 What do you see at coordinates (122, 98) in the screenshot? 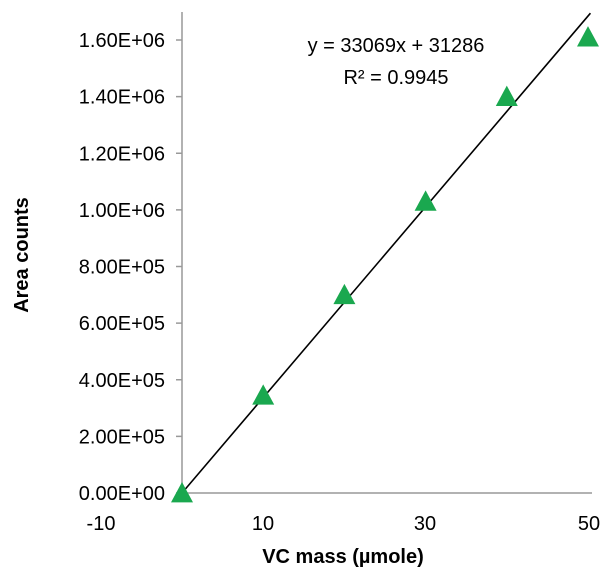
I see `y-tick-label: 1.40E+06` at bounding box center [122, 98].